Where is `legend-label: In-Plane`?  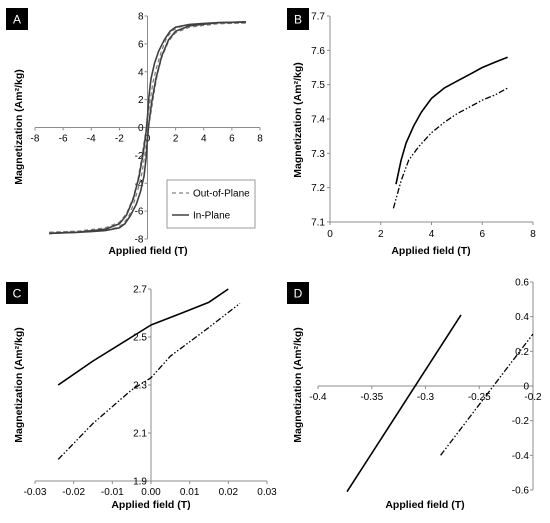 legend-label: In-Plane is located at coordinates (212, 216).